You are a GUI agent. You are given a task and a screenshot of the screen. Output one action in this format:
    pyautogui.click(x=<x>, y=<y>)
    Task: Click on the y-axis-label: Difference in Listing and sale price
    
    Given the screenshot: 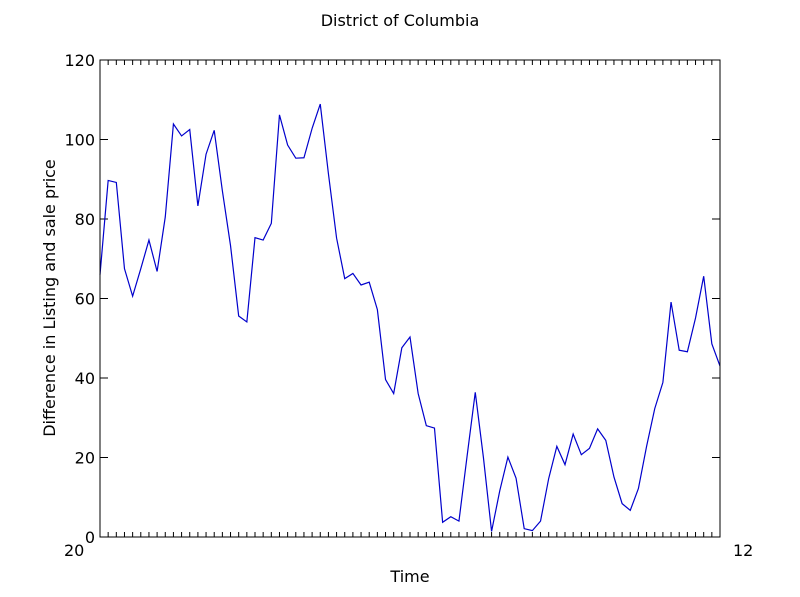 What is the action you would take?
    pyautogui.click(x=49, y=298)
    